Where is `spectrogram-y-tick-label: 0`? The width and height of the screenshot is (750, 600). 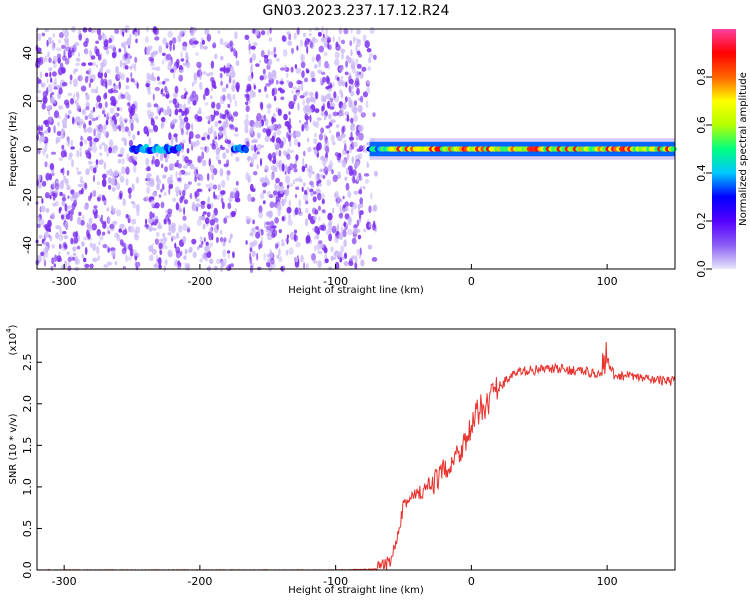 spectrogram-y-tick-label: 0 is located at coordinates (27, 149).